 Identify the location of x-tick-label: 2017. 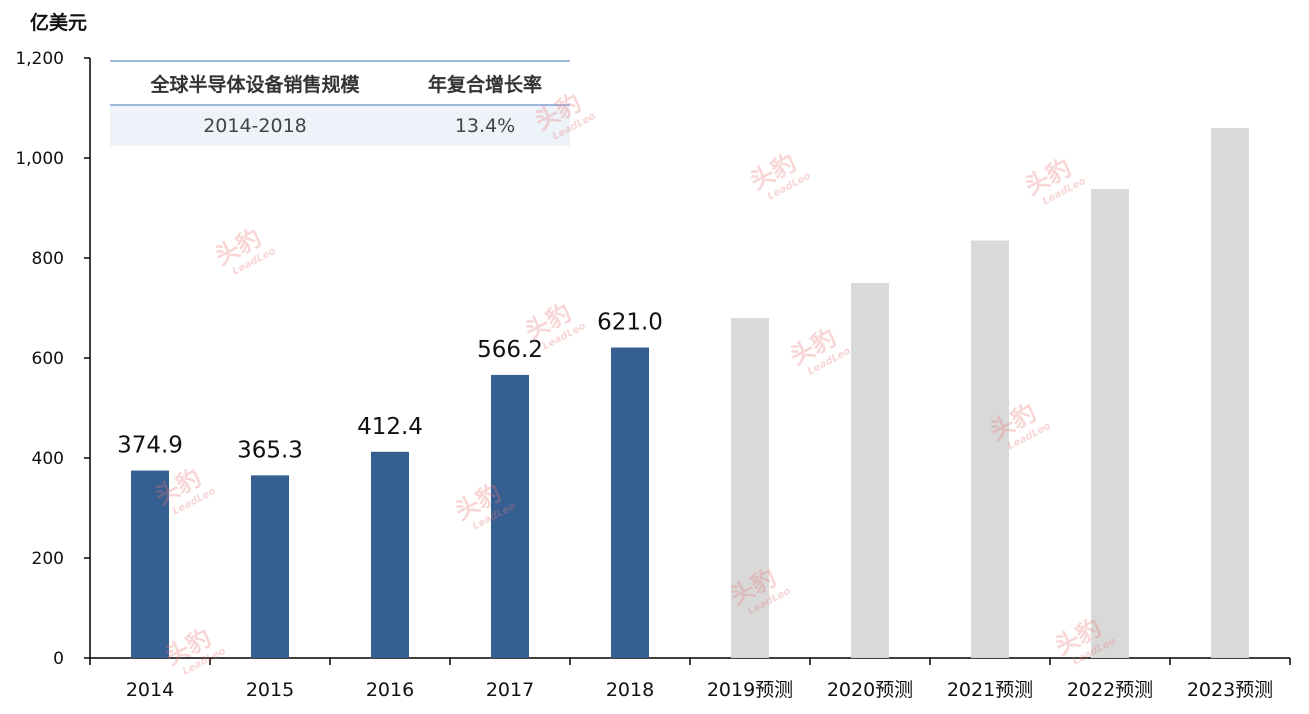
(510, 690).